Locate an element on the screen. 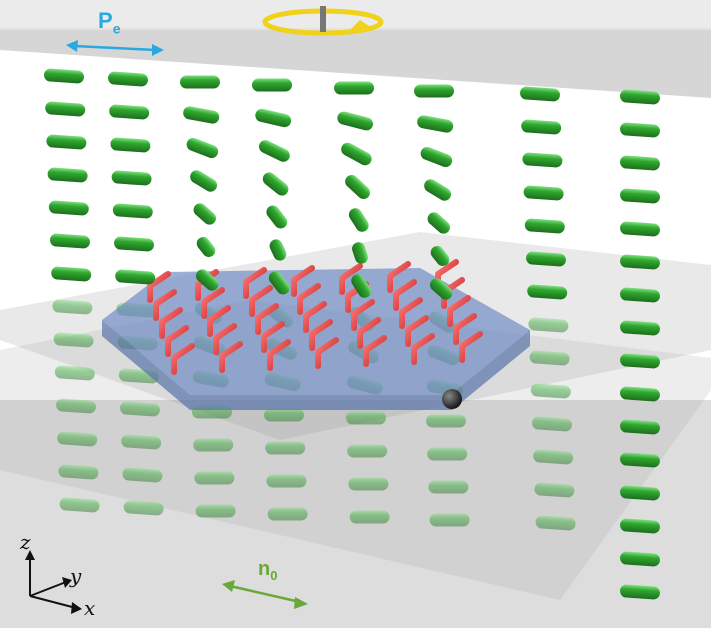 The width and height of the screenshot is (711, 628). surface-molecules is located at coordinates (315, 317).